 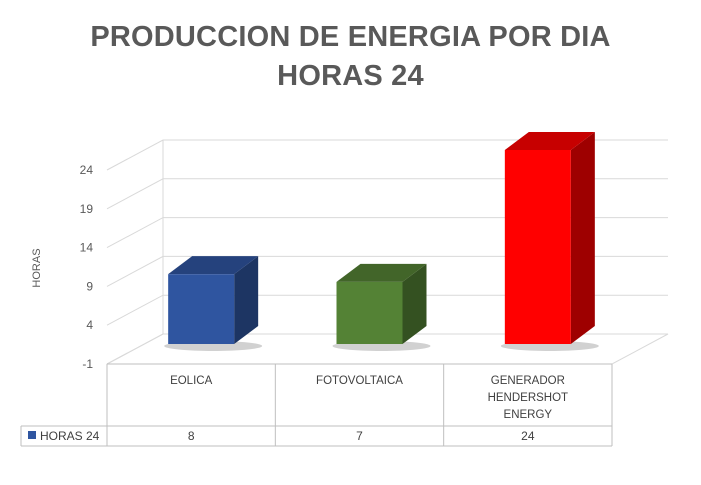 What do you see at coordinates (528, 381) in the screenshot?
I see `category-label: GENERADOR` at bounding box center [528, 381].